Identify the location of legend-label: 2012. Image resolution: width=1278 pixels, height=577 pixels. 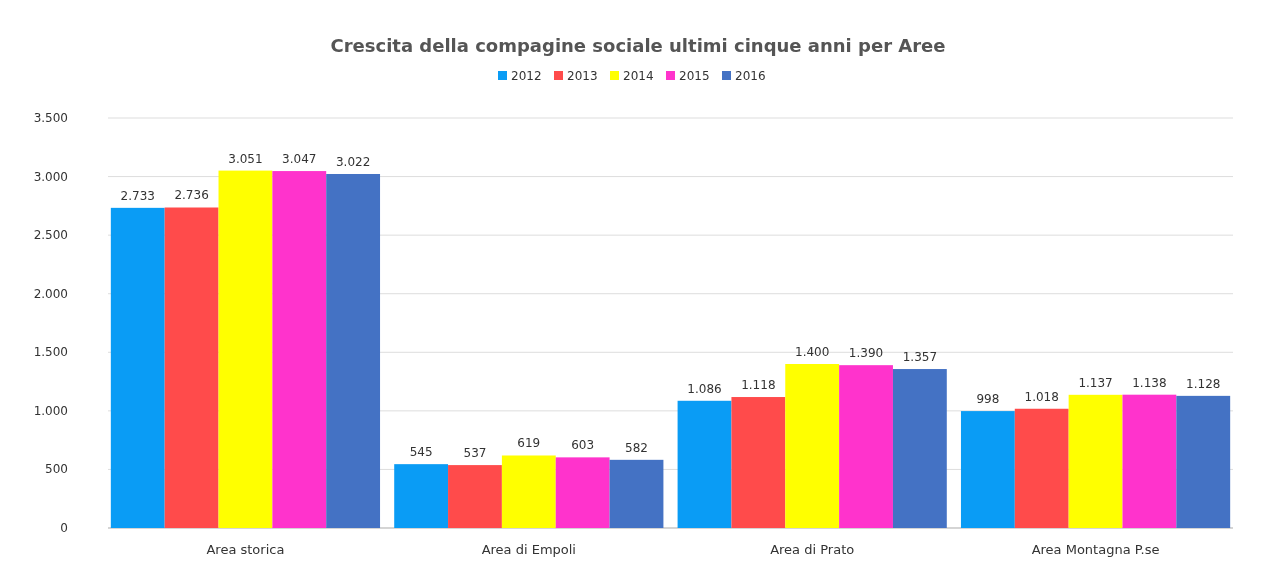
(526, 76).